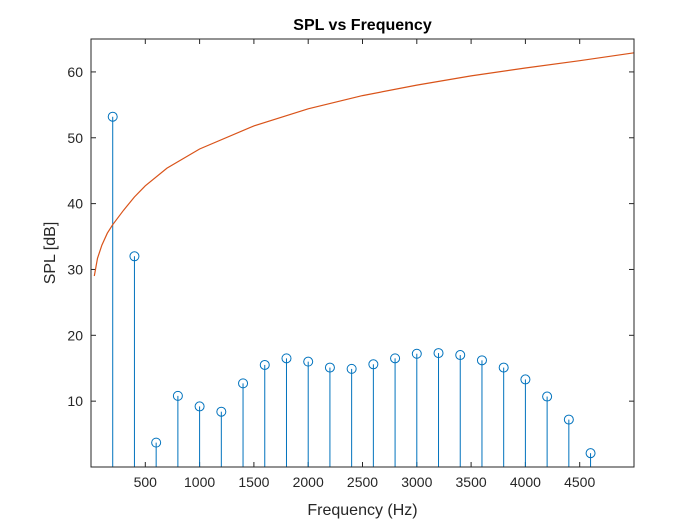 The image size is (700, 530). What do you see at coordinates (579, 482) in the screenshot?
I see `x-tick-label: 4500` at bounding box center [579, 482].